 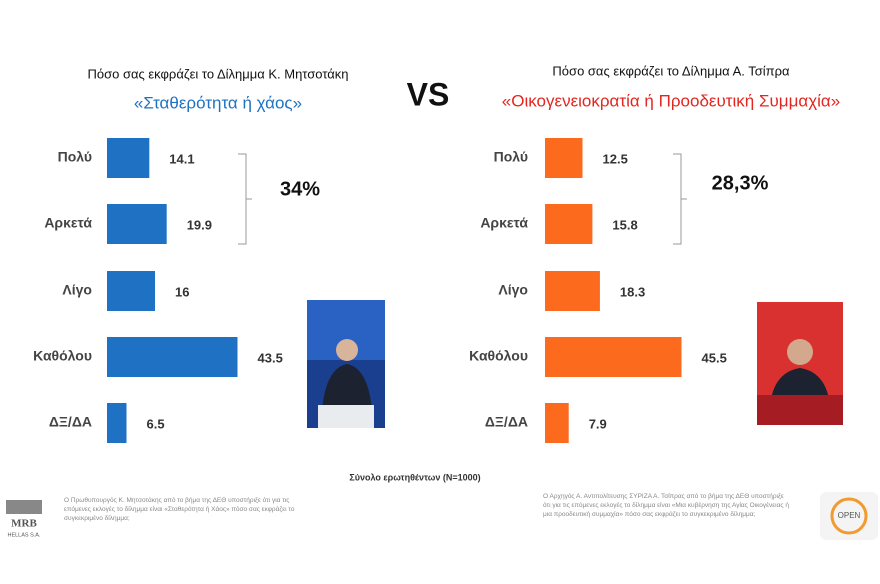 I want to click on value-label: 43.5, so click(x=270, y=357).